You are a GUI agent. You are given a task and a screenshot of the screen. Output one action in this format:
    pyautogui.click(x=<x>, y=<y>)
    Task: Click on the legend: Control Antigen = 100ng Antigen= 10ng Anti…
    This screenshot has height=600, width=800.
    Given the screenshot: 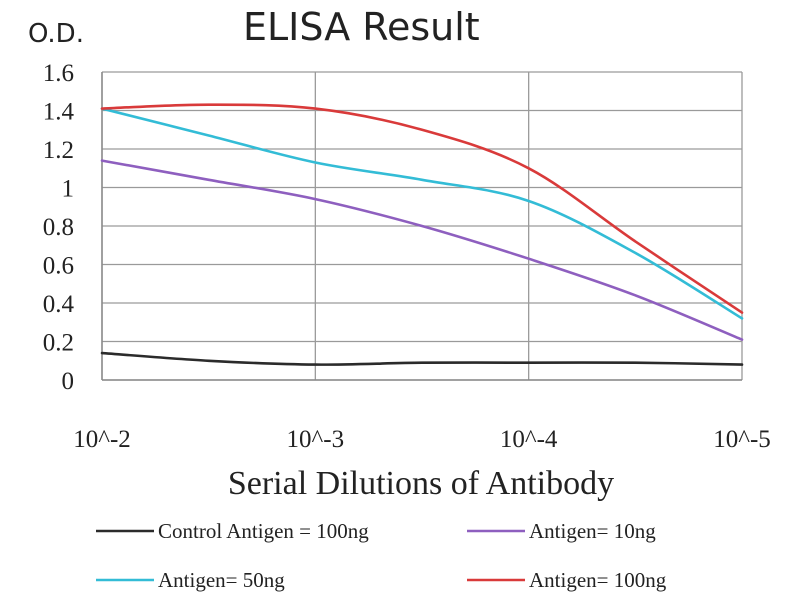 What is the action you would take?
    pyautogui.click(x=381, y=555)
    